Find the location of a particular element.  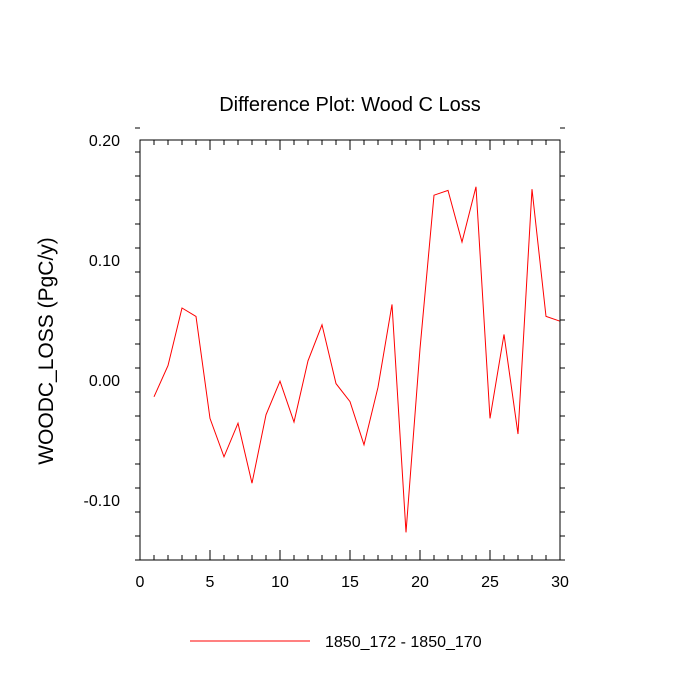

y-tick-label: 0.00 is located at coordinates (104, 381).